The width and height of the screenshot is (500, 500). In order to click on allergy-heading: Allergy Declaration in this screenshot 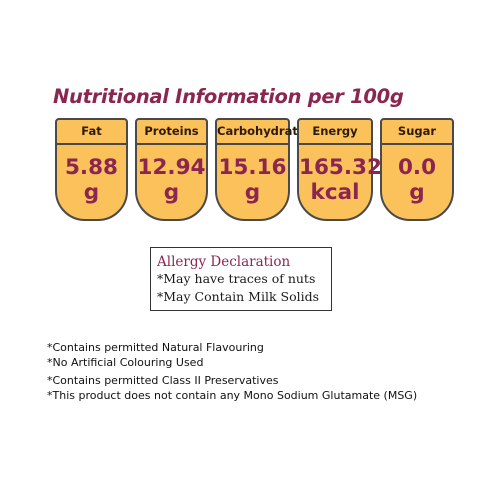, I will do `click(224, 262)`.